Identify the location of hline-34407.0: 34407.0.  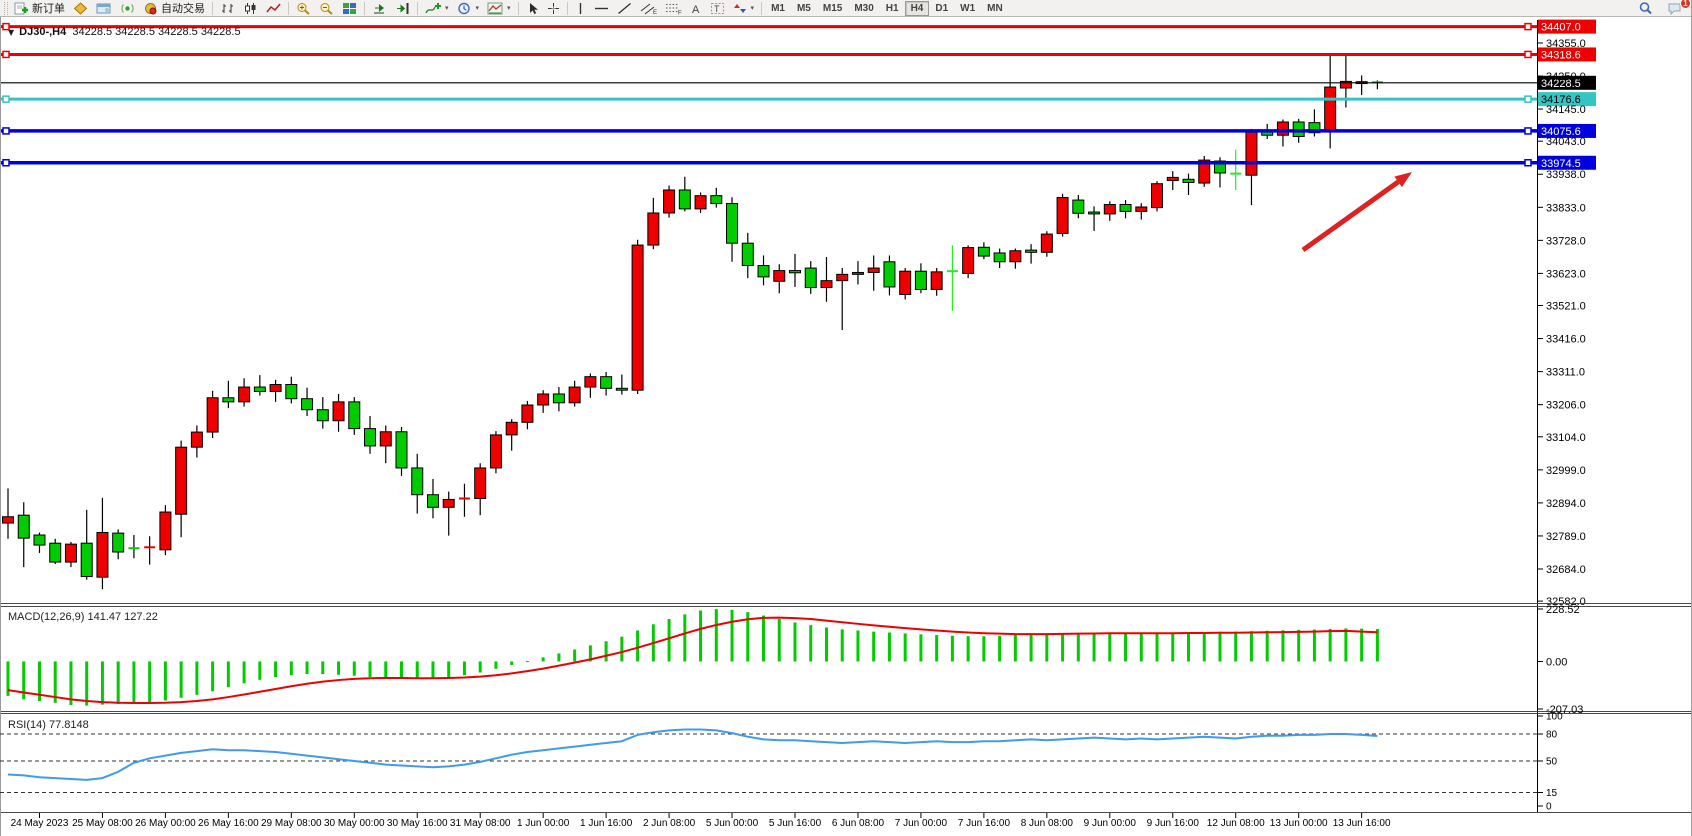
(798, 26).